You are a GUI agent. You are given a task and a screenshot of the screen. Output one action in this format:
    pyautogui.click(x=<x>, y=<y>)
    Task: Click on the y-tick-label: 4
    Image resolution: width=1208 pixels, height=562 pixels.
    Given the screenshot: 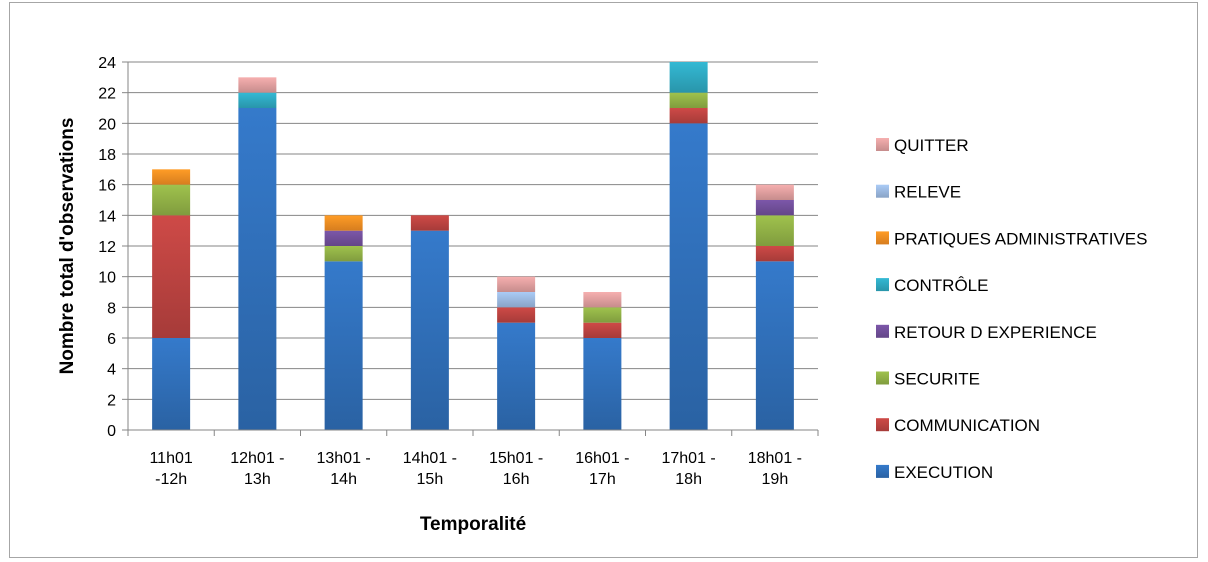 What is the action you would take?
    pyautogui.click(x=111, y=370)
    